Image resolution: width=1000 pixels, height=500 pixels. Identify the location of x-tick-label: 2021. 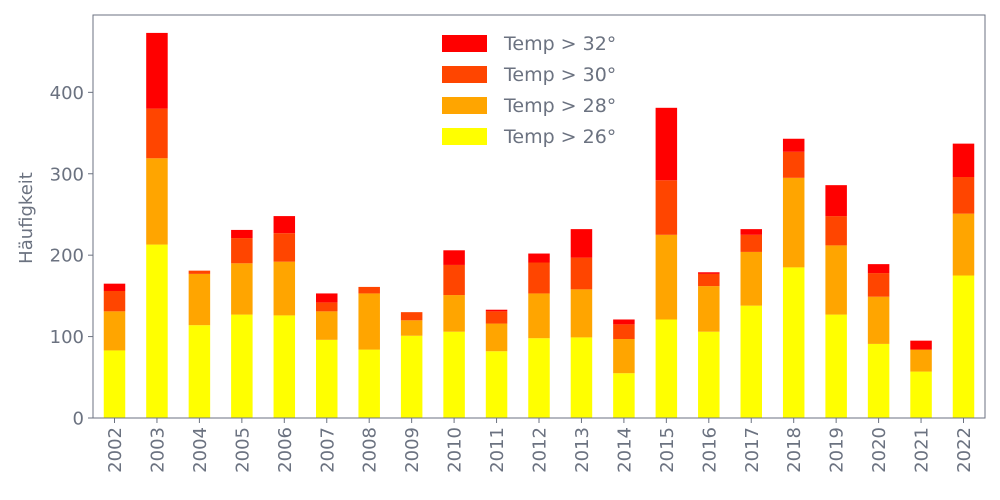
(922, 450).